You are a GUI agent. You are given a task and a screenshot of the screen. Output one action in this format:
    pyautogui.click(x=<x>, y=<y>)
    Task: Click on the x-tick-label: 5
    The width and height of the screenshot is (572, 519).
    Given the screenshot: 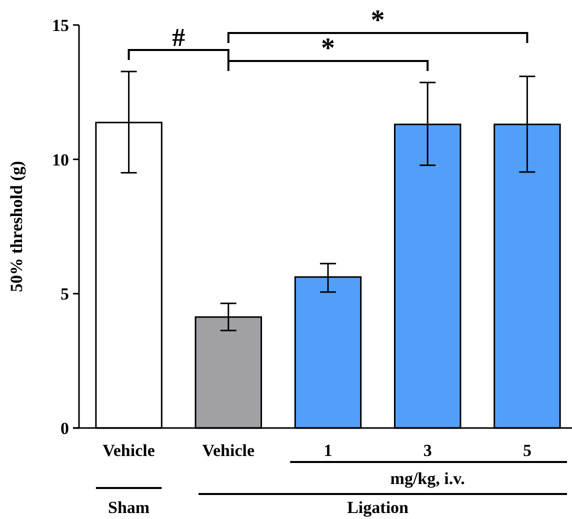 What is the action you would take?
    pyautogui.click(x=527, y=450)
    